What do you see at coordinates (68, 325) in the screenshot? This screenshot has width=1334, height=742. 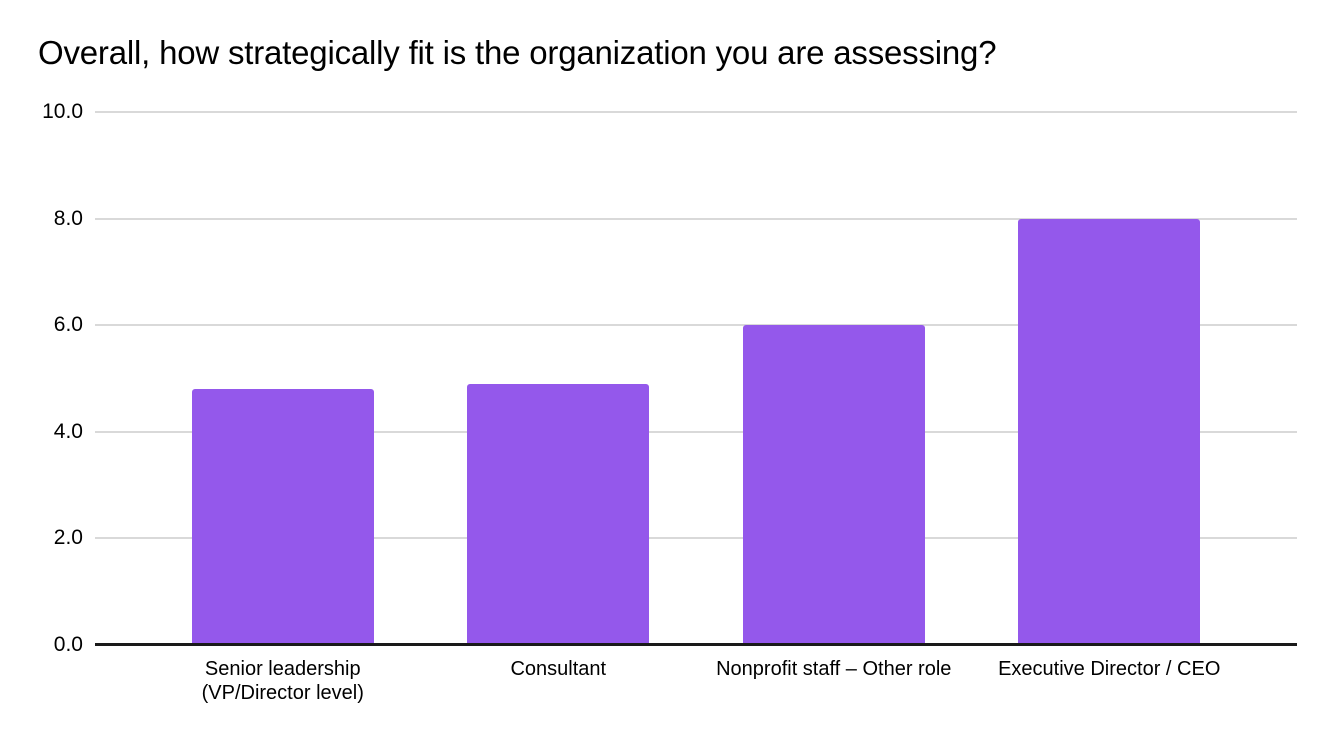 I see `y-tick-label: 6.0` at bounding box center [68, 325].